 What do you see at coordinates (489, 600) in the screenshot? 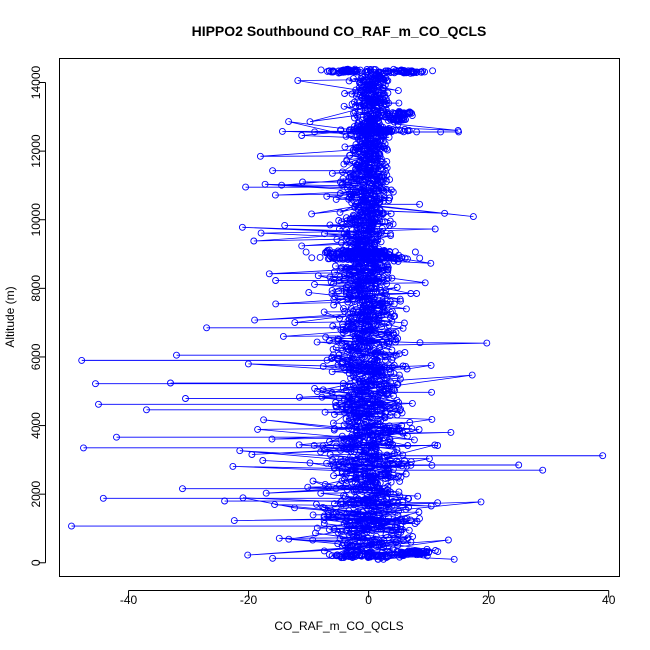
I see `x-tick-label: 20` at bounding box center [489, 600].